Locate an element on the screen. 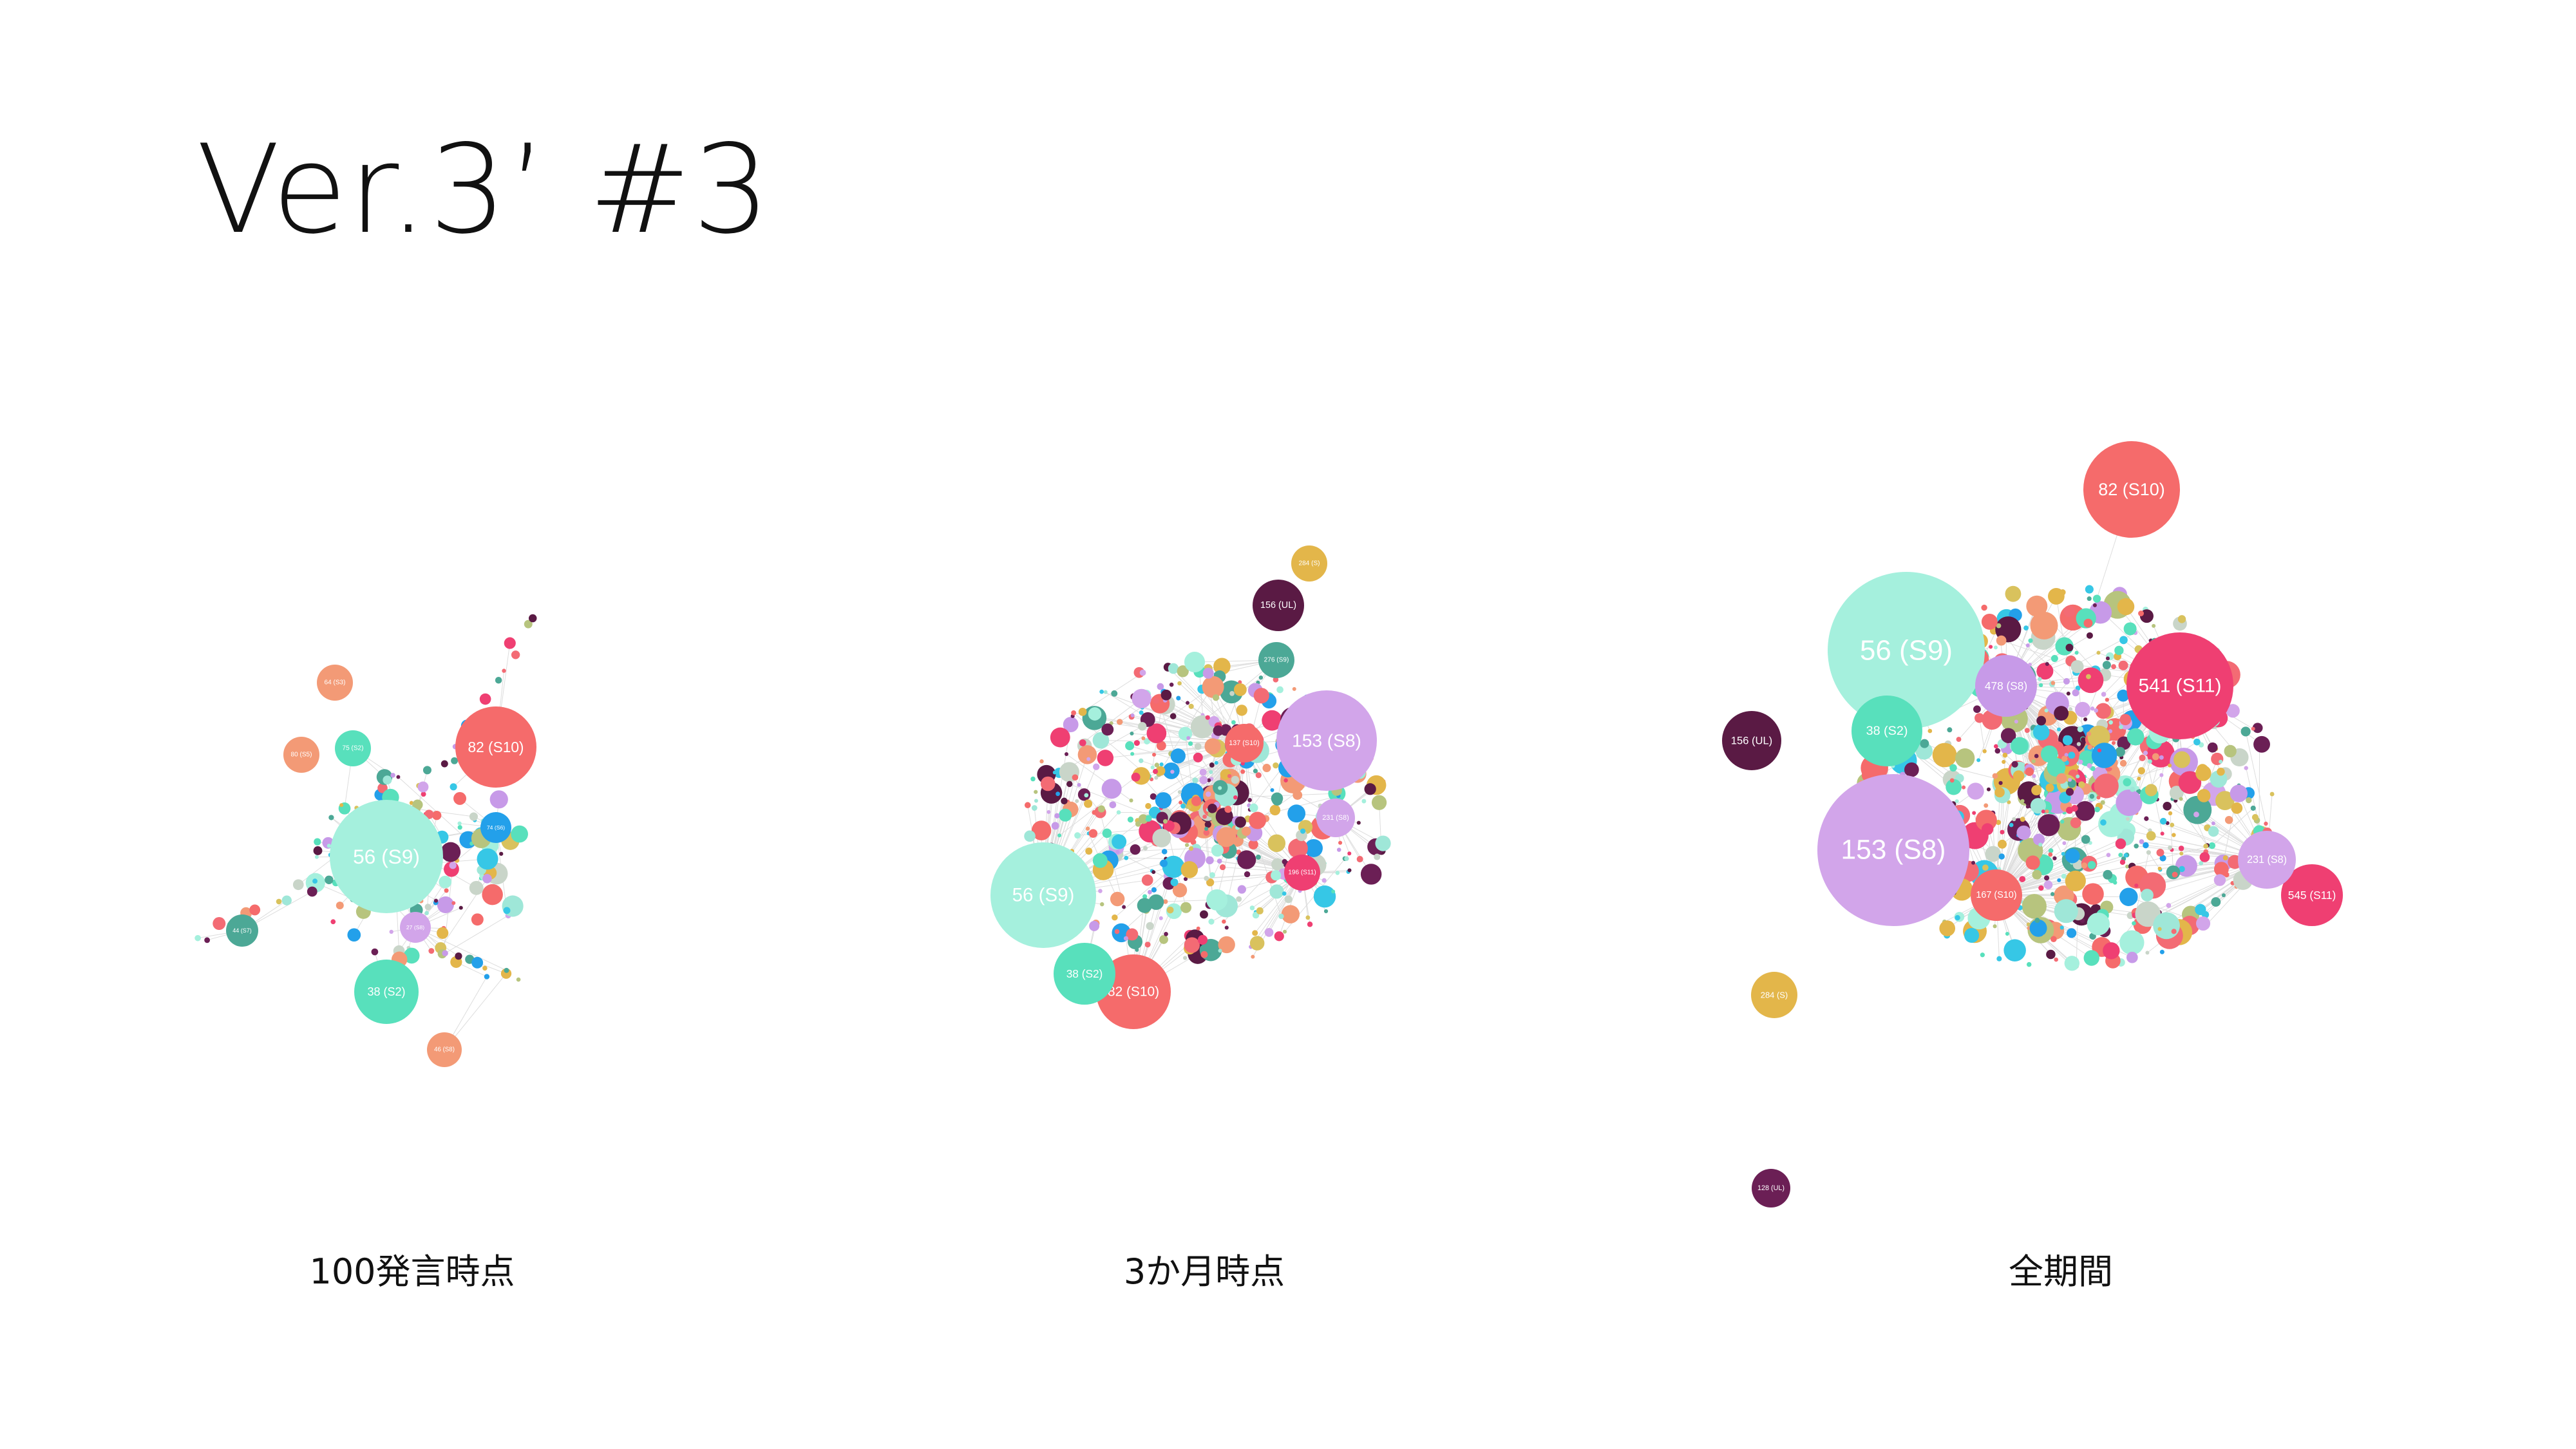 Image resolution: width=2576 pixels, height=1449 pixels. graph-node-label: 156 (UL) is located at coordinates (1278, 605).